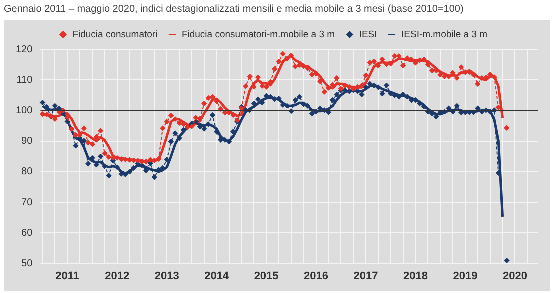 The width and height of the screenshot is (560, 293). I want to click on y-tick-label: 60, so click(28, 233).